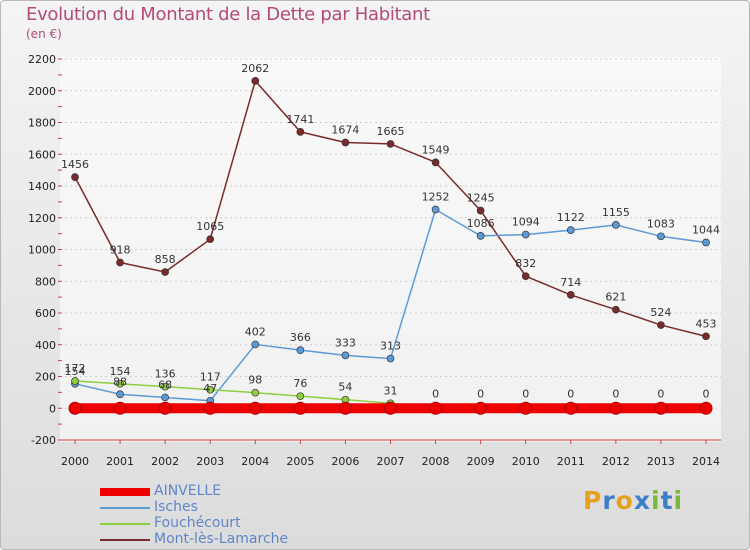 The height and width of the screenshot is (550, 750). I want to click on data-label: 47, so click(210, 388).